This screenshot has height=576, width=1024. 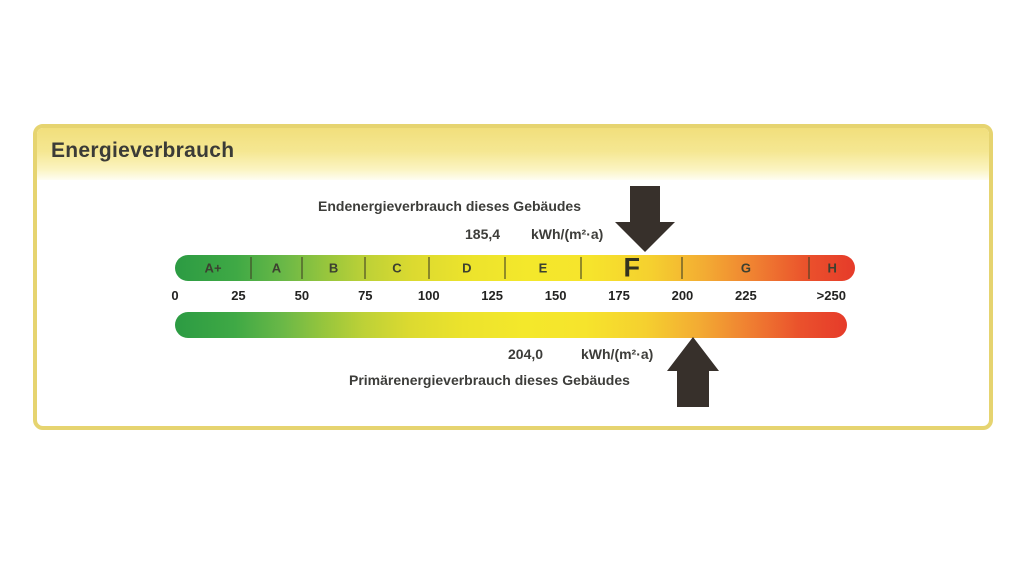 What do you see at coordinates (555, 295) in the screenshot?
I see `tick-label: 150` at bounding box center [555, 295].